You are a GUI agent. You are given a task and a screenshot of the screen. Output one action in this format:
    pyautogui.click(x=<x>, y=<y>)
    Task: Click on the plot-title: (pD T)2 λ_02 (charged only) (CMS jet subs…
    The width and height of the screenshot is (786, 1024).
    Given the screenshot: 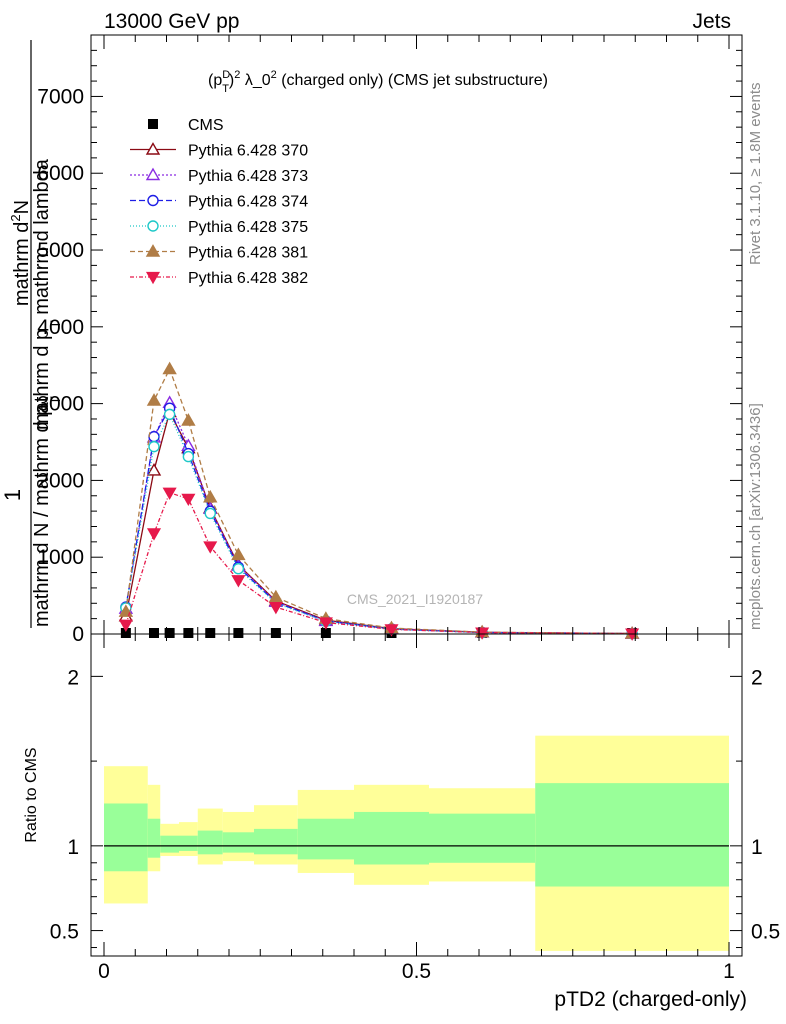 What is the action you would take?
    pyautogui.click(x=378, y=82)
    